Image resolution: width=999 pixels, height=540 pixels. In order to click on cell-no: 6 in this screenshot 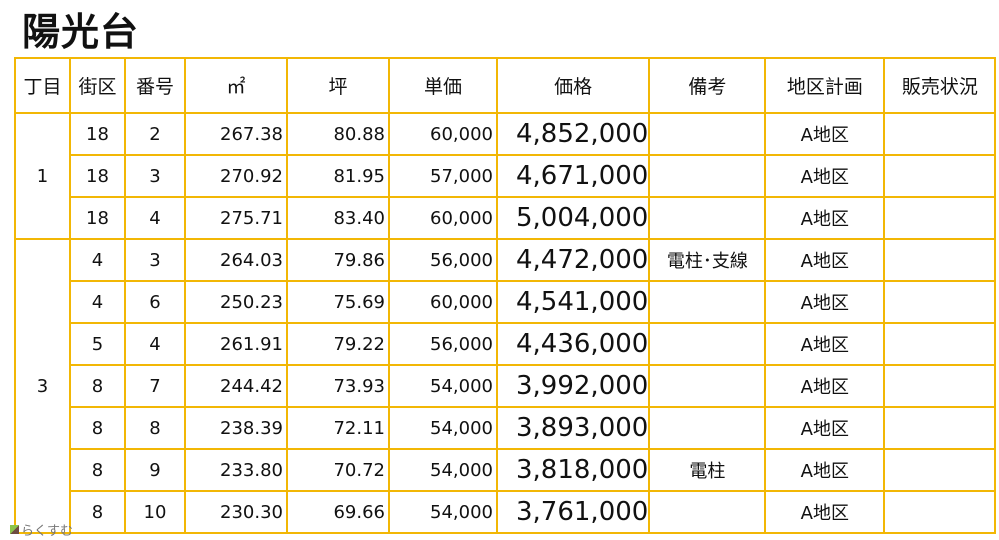, I will do `click(155, 302)`.